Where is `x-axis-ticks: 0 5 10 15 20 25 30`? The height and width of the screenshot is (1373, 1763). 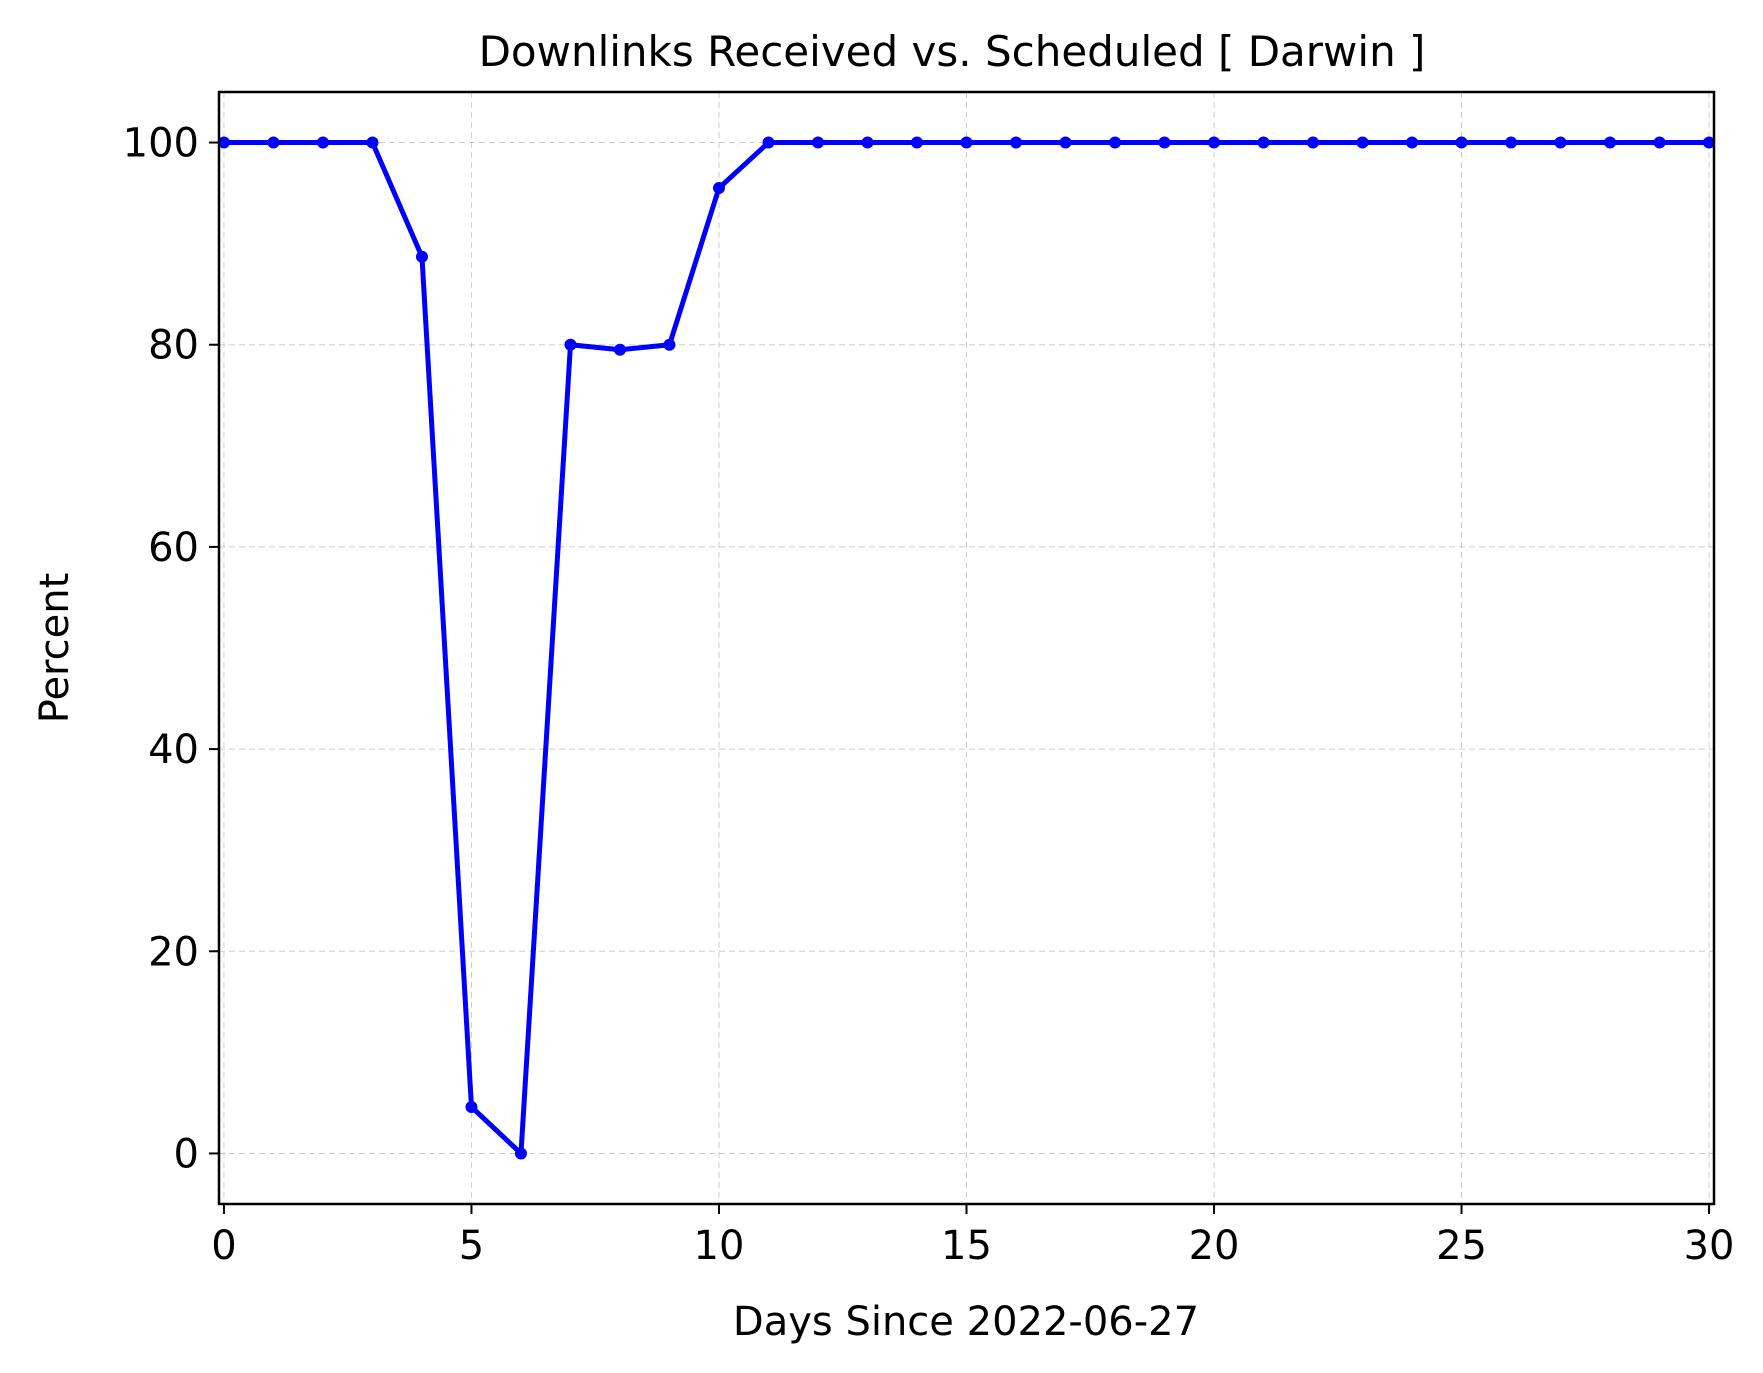 x-axis-ticks: 0 5 10 15 20 25 30 is located at coordinates (973, 1236).